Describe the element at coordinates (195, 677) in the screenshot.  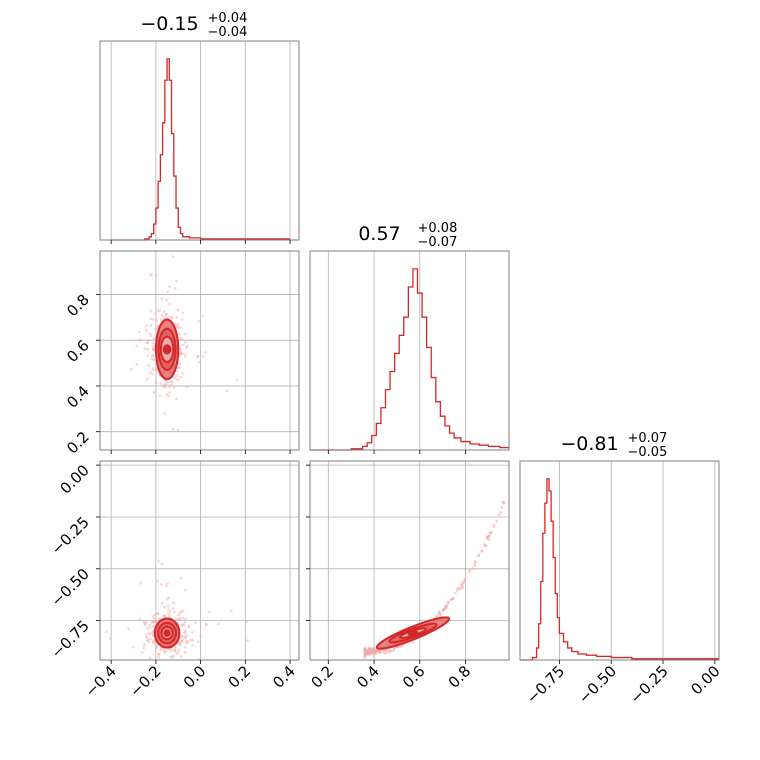
I see `x-tick-label: 0.0` at that location.